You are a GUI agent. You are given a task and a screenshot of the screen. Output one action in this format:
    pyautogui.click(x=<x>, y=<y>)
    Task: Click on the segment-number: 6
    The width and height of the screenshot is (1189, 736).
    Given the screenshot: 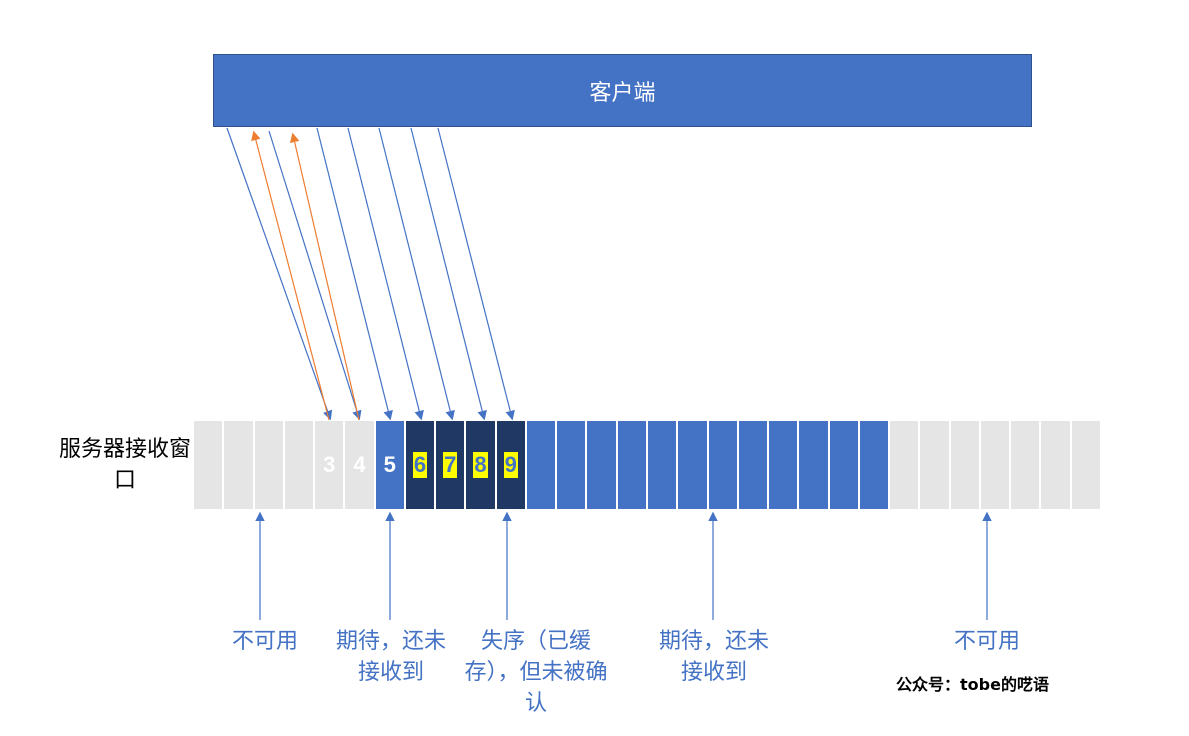 What is the action you would take?
    pyautogui.click(x=420, y=465)
    